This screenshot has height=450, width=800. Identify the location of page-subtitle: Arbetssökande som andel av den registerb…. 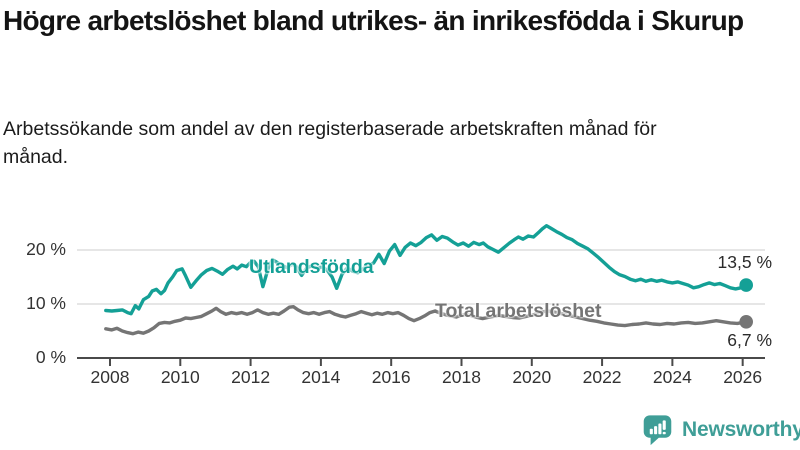
(330, 143).